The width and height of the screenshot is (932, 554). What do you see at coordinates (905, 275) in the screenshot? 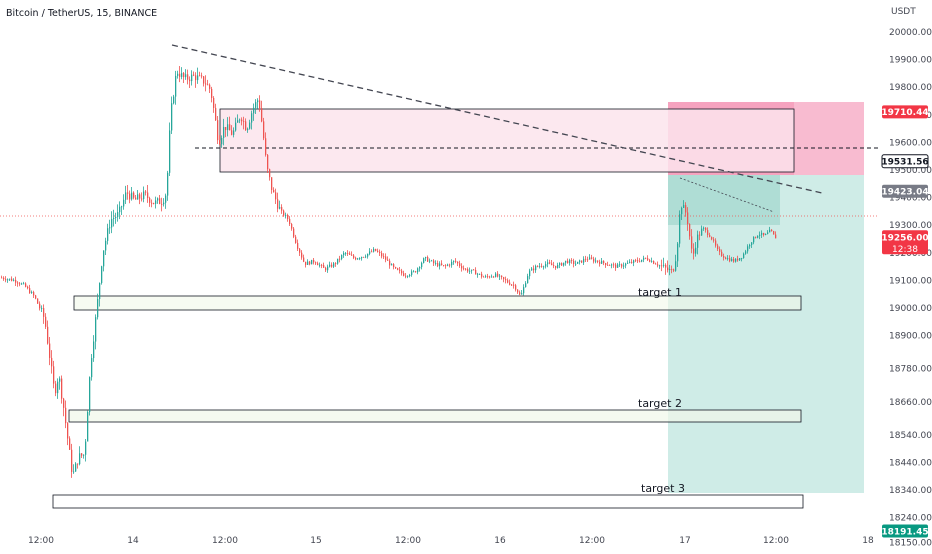
I see `price-axis` at bounding box center [905, 275].